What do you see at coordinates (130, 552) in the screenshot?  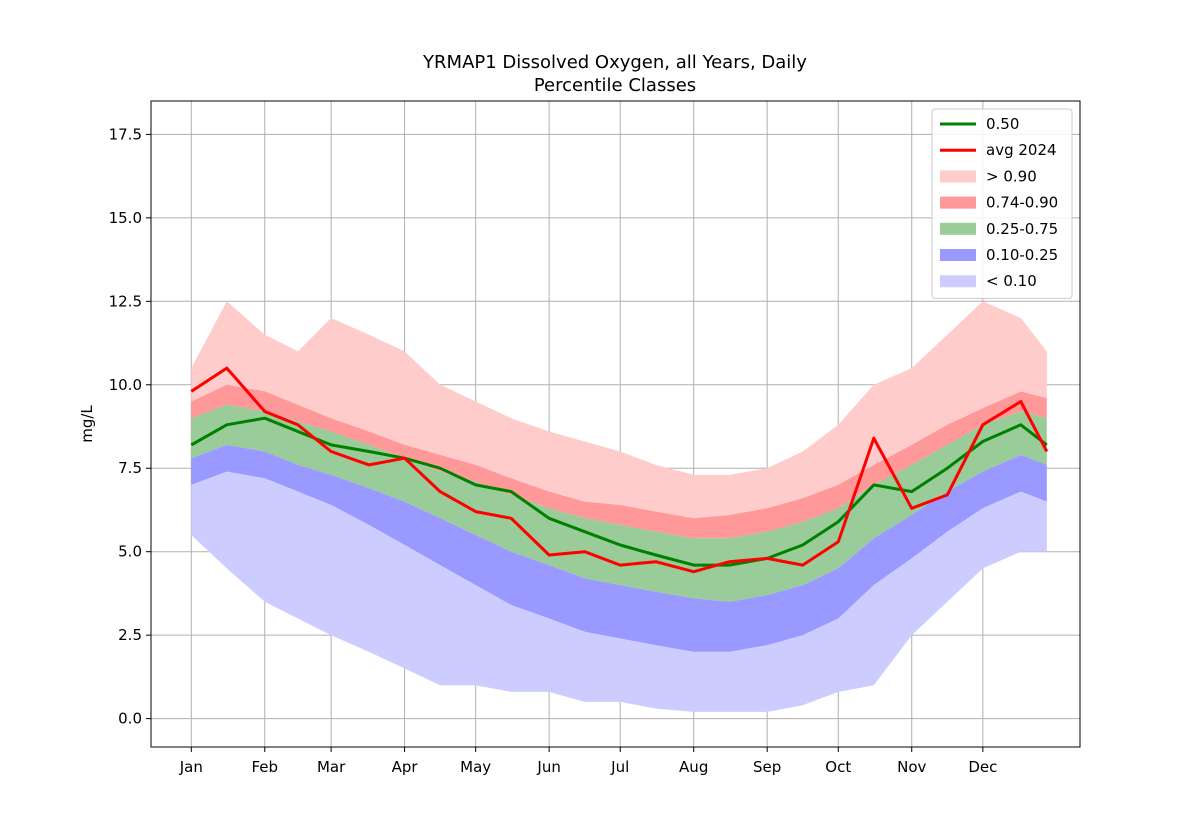 I see `y-tick-label: 5.0` at bounding box center [130, 552].